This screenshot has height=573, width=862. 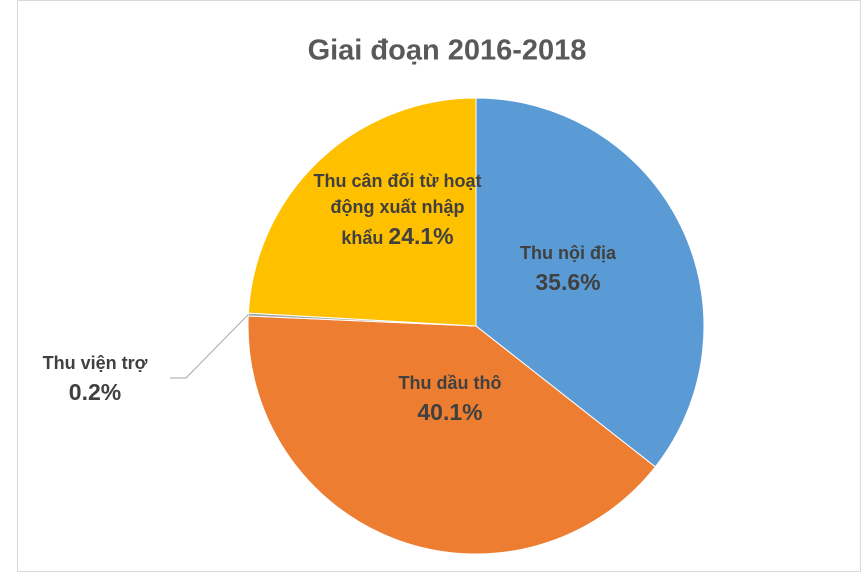 I want to click on slice-label: Thu viện trợ 0.2%, so click(x=95, y=379).